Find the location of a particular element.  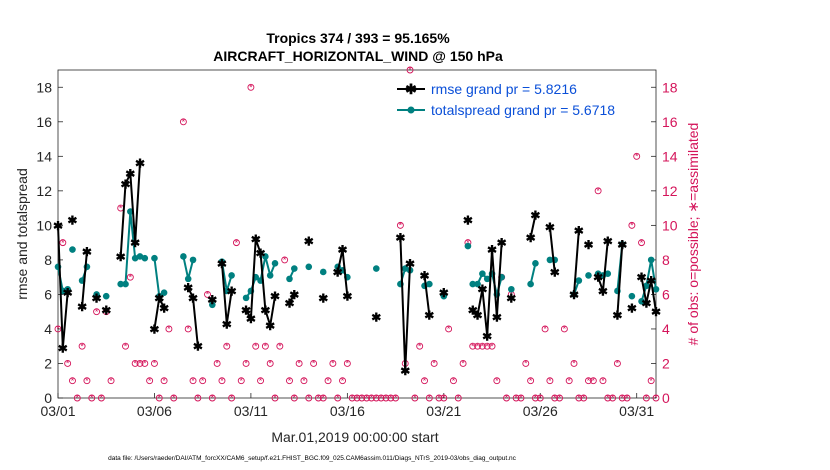

legend-label-rmse: rmse grand pr = 5.8216 is located at coordinates (504, 89).